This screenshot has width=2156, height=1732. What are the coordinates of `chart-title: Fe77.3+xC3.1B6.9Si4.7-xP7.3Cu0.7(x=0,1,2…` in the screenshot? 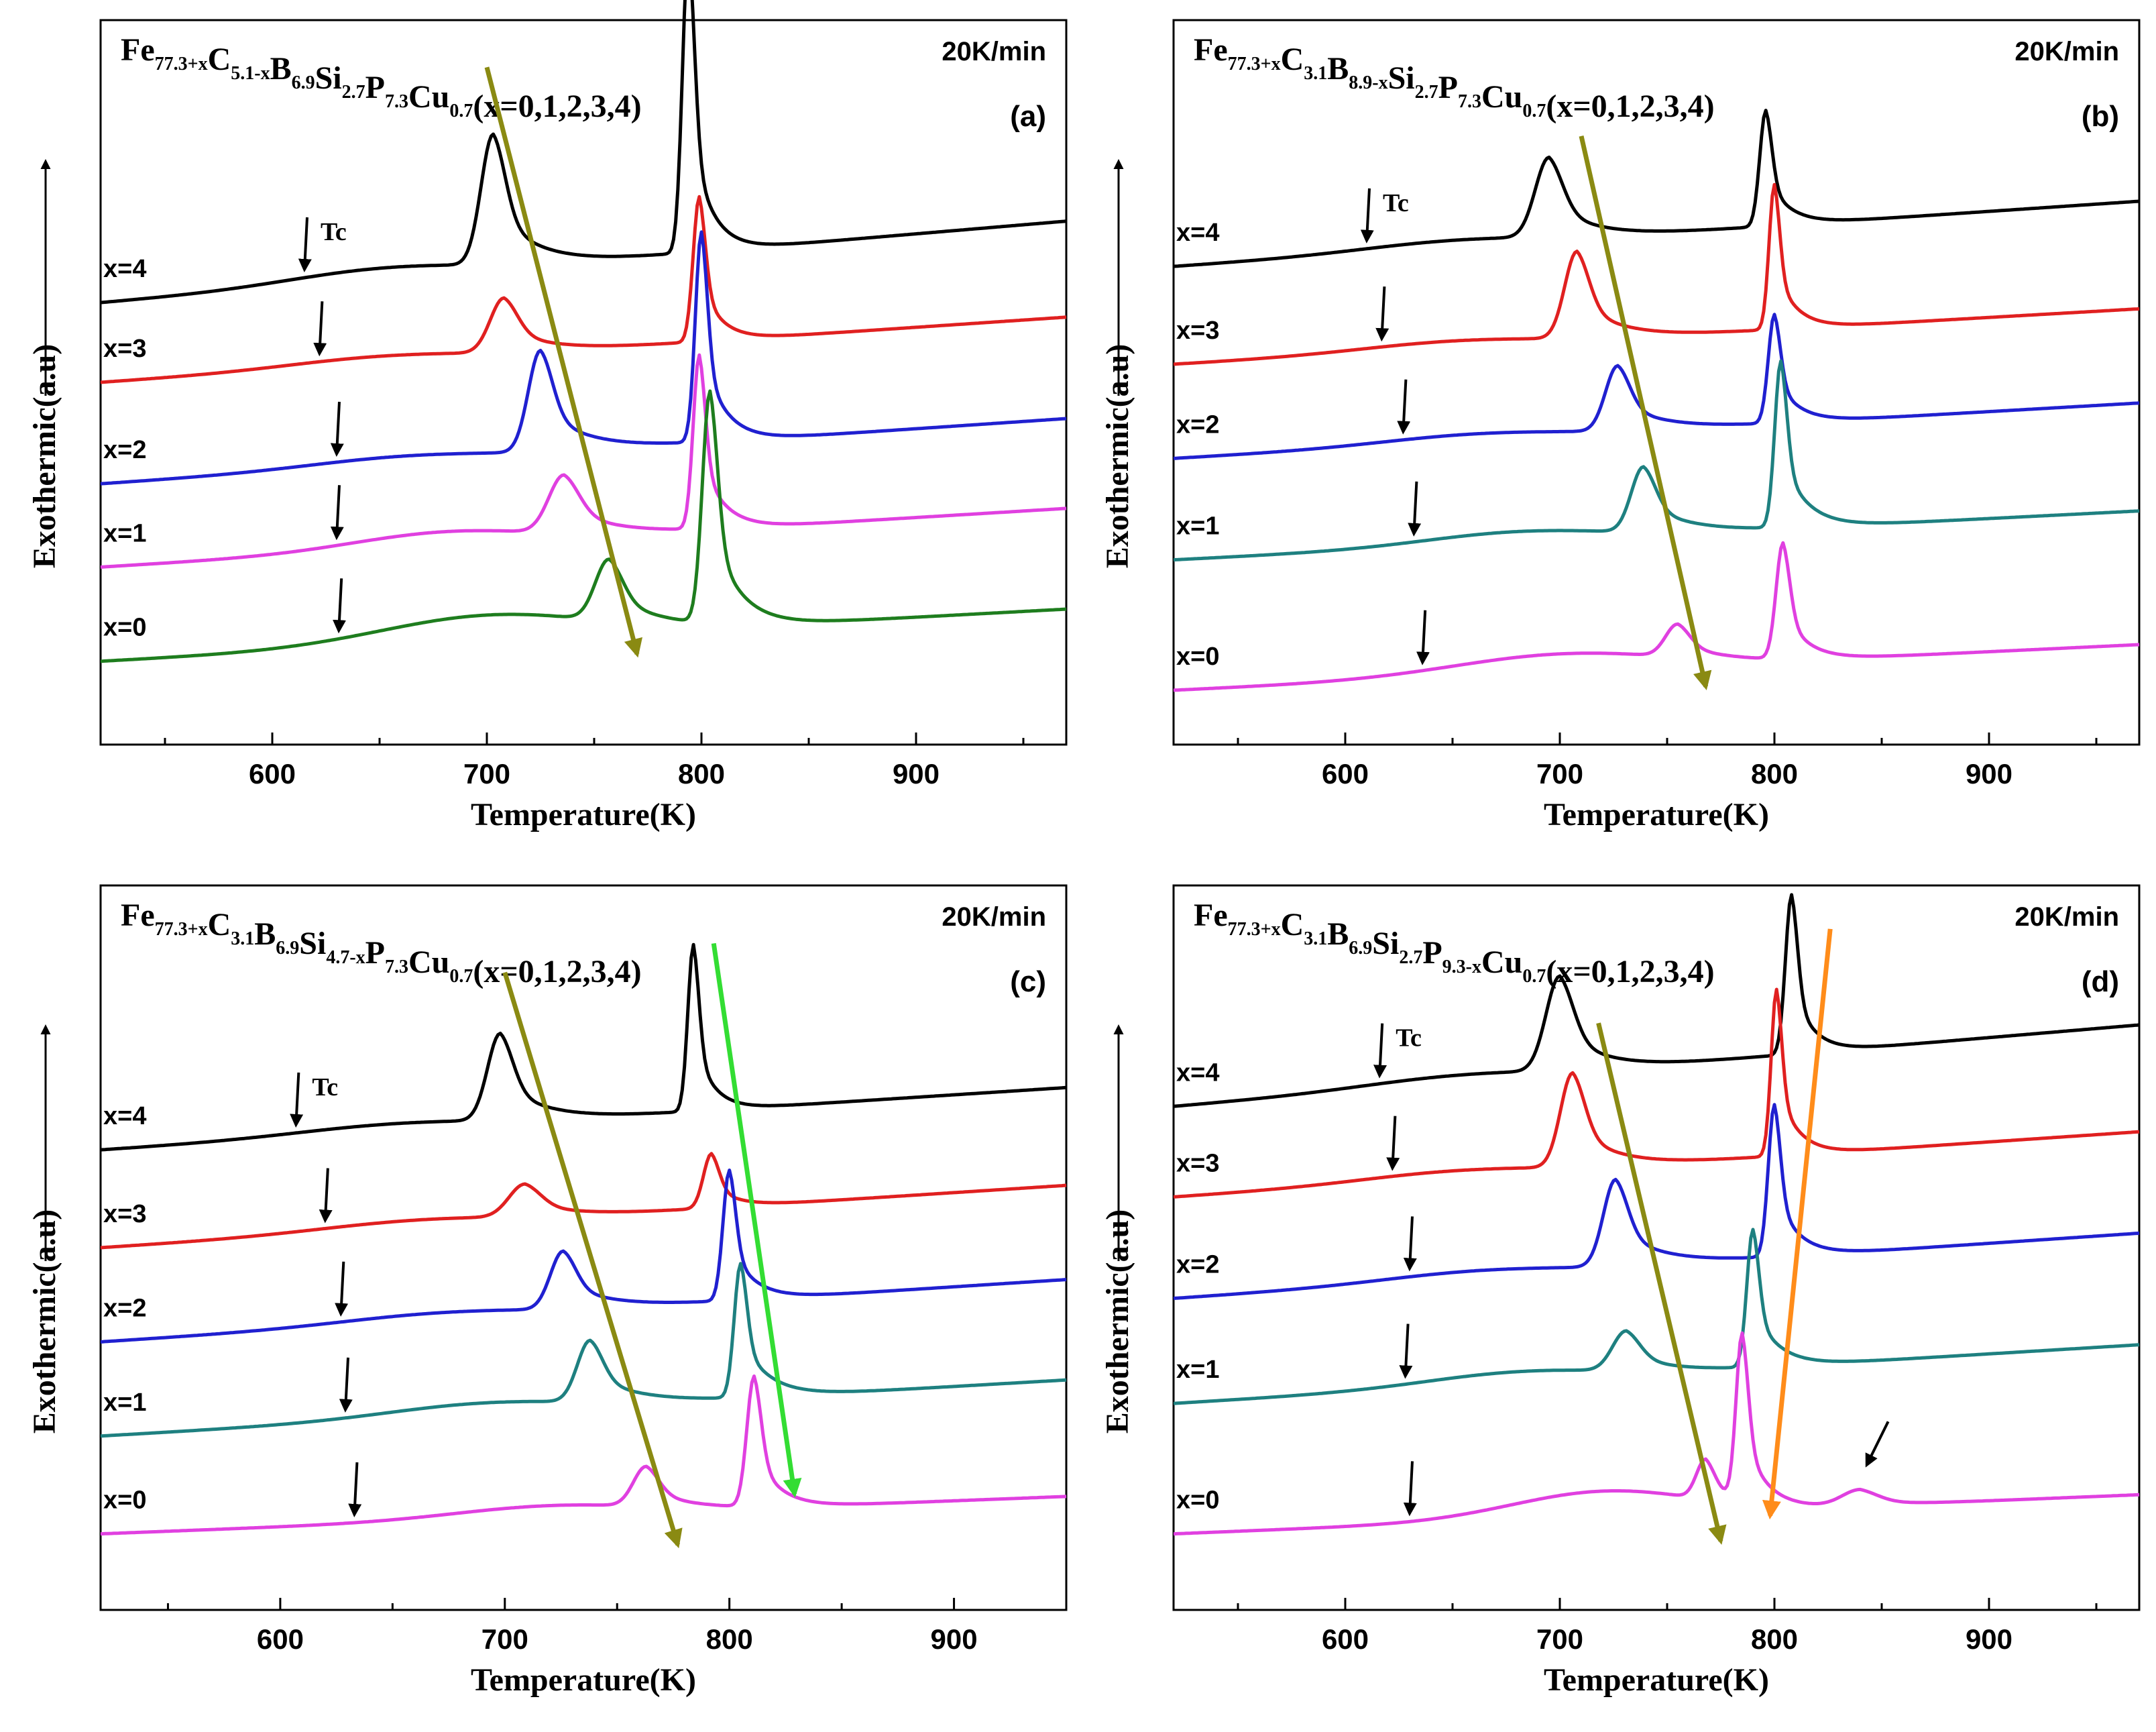 It's located at (381, 943).